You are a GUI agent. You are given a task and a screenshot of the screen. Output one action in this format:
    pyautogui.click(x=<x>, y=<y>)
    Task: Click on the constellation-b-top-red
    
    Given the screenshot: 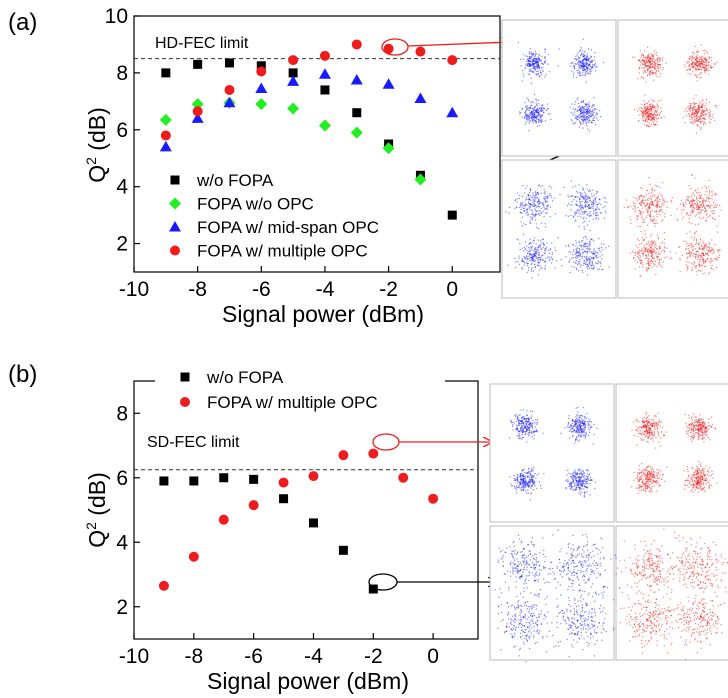 What is the action you would take?
    pyautogui.click(x=671, y=453)
    